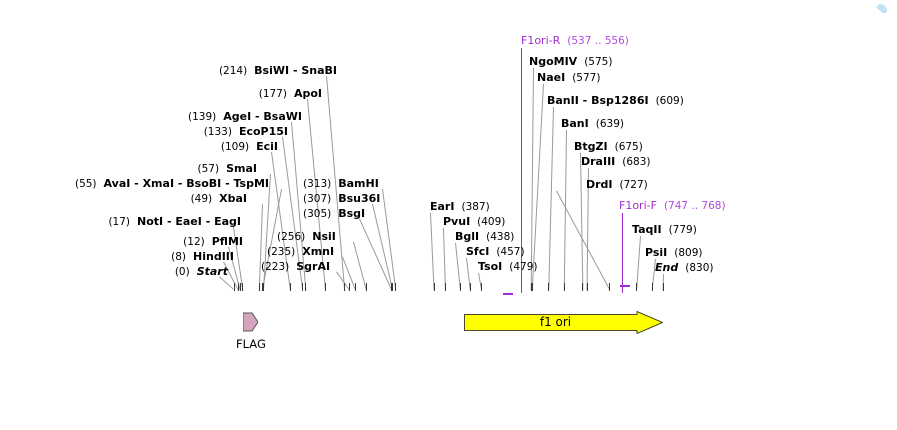 This screenshot has height=430, width=897. I want to click on enzyme-name: Bsp1286I, so click(620, 100).